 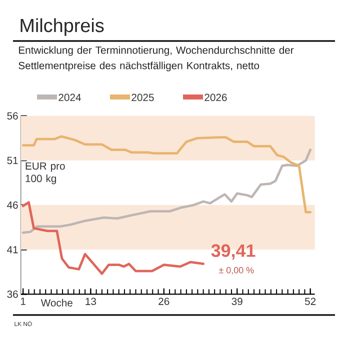 I want to click on x-tick-label: 13, so click(x=91, y=302).